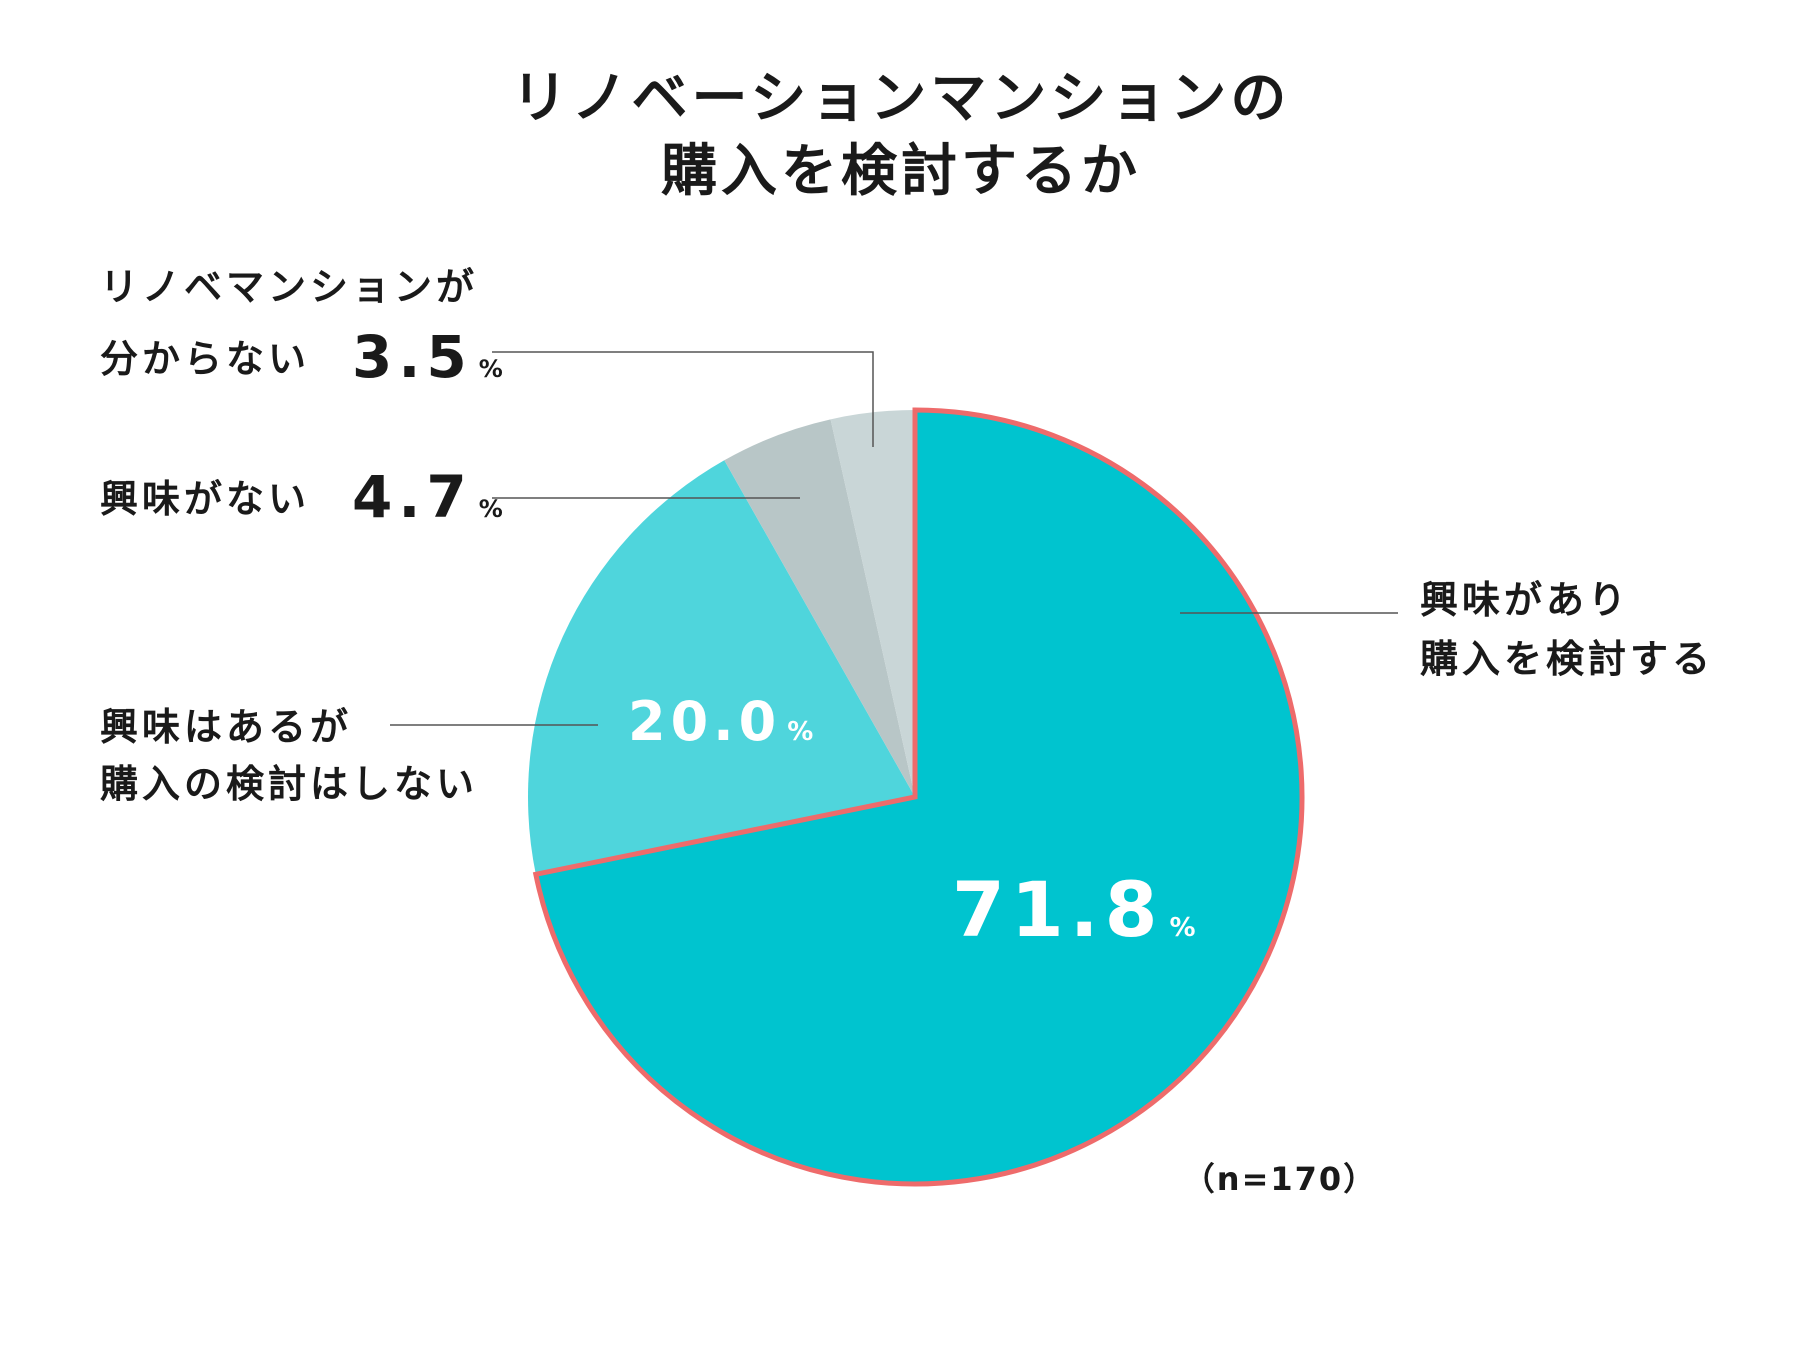 This screenshot has width=1802, height=1350. I want to click on slice-3-category-label-line-1: 興味がない, so click(205, 499).